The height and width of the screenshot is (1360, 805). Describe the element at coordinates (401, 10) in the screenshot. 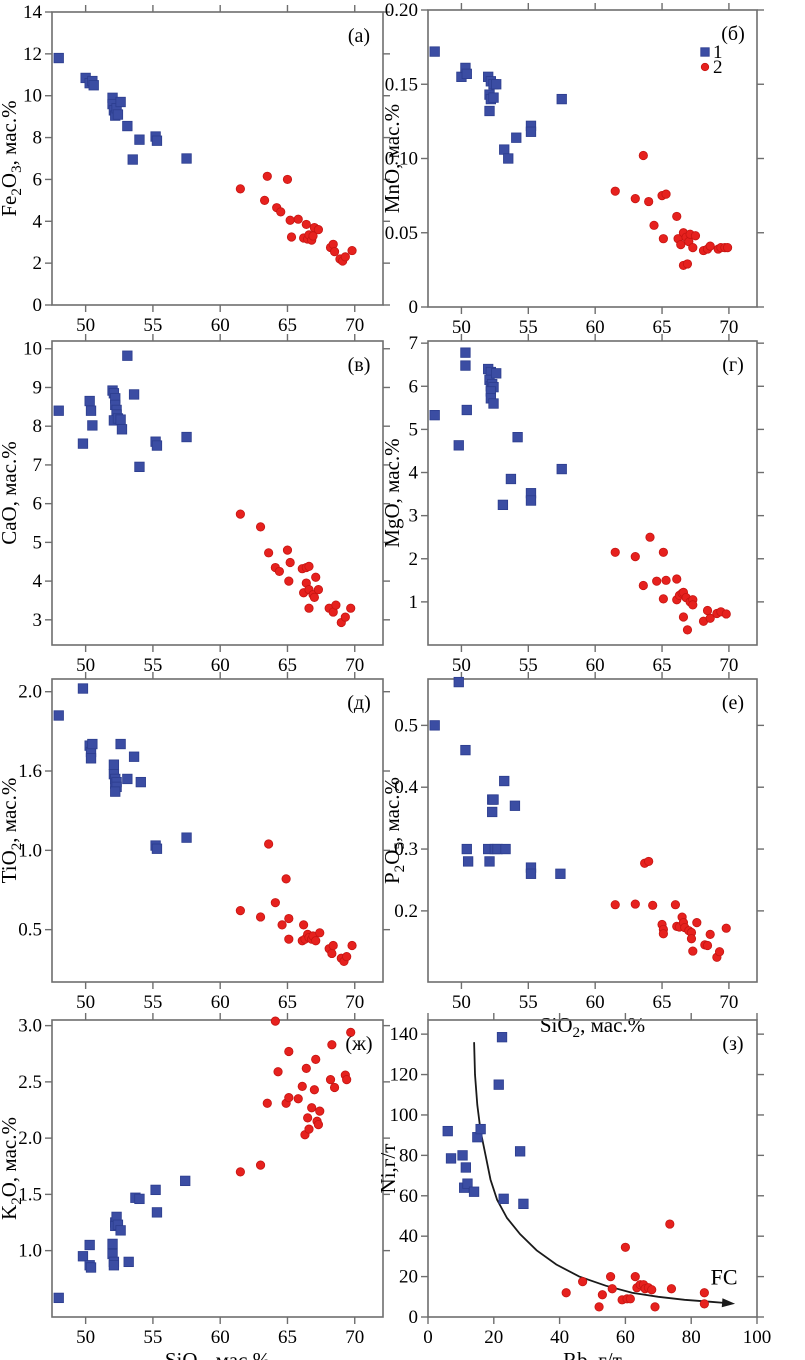

I see `svg-text: 0.20` at that location.